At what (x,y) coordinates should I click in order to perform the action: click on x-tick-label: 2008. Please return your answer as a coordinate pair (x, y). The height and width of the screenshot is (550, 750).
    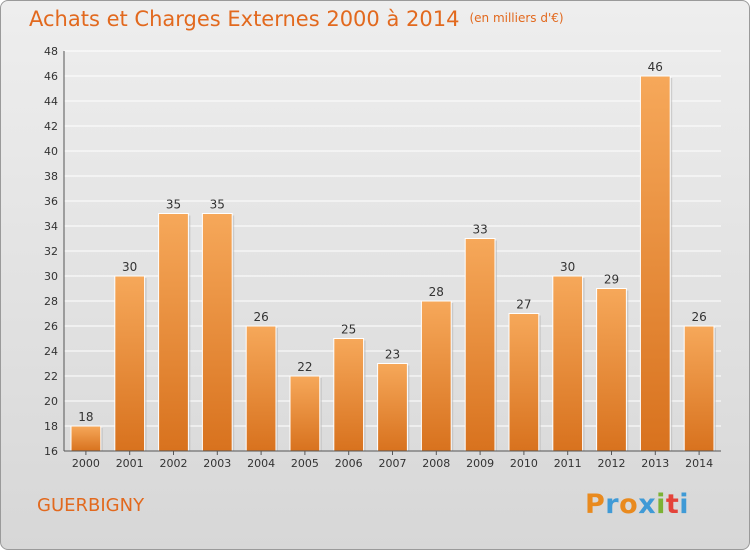
    Looking at the image, I should click on (436, 463).